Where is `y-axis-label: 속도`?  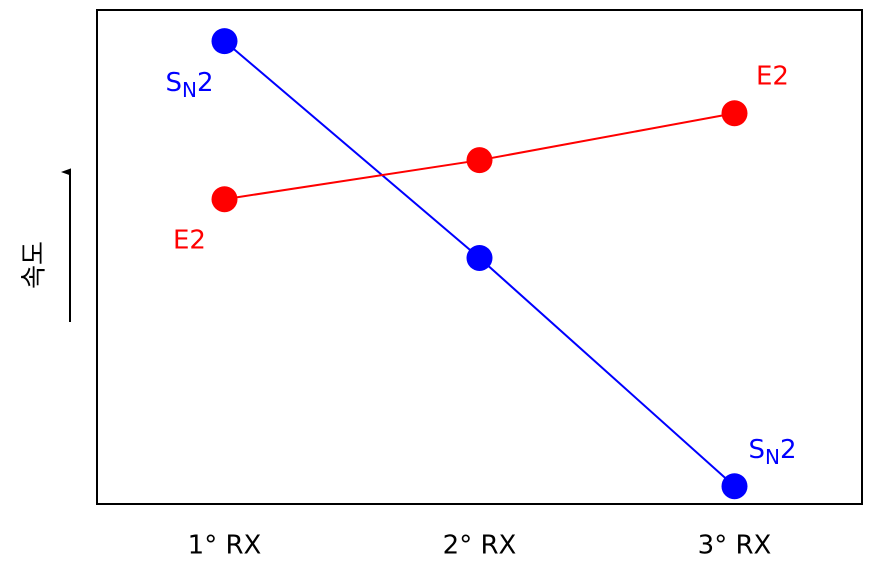
y-axis-label: 속도 is located at coordinates (35, 265).